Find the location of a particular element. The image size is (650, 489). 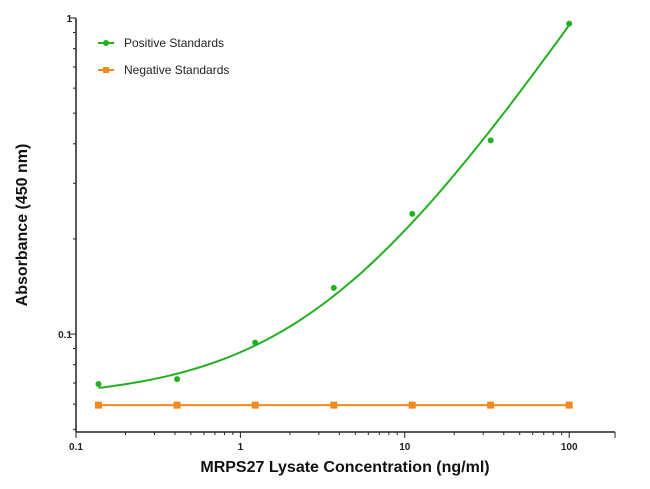

y-tick-label: 0.1 is located at coordinates (65, 335).